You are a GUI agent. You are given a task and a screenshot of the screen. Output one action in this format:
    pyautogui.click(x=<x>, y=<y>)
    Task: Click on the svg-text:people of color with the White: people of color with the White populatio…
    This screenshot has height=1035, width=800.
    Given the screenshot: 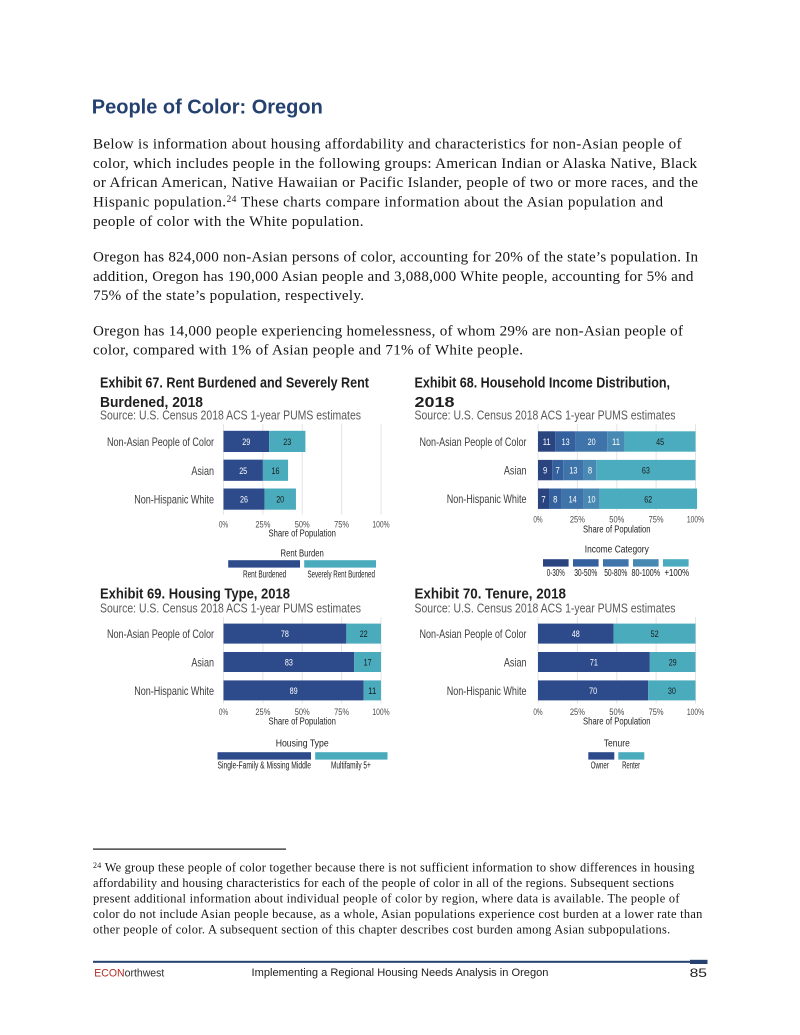 What is the action you would take?
    pyautogui.click(x=228, y=222)
    